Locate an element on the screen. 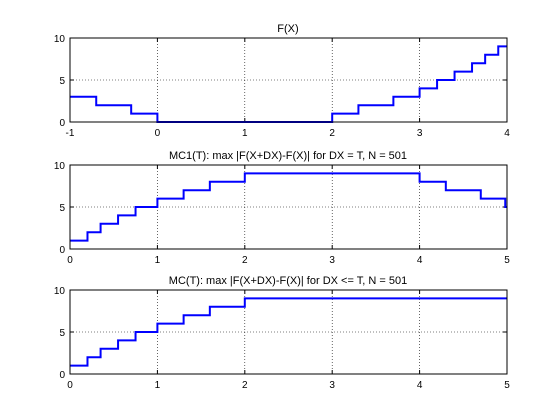 Image resolution: width=560 pixels, height=420 pixels. subplot-mc1-ytick-label: 5 is located at coordinates (62, 208).